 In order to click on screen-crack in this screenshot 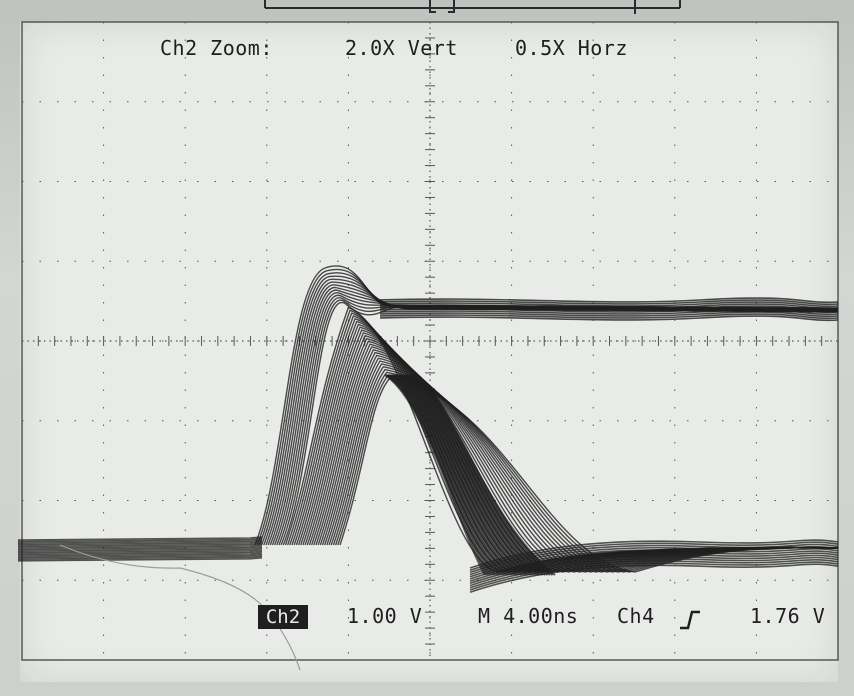, I will do `click(180, 607)`.